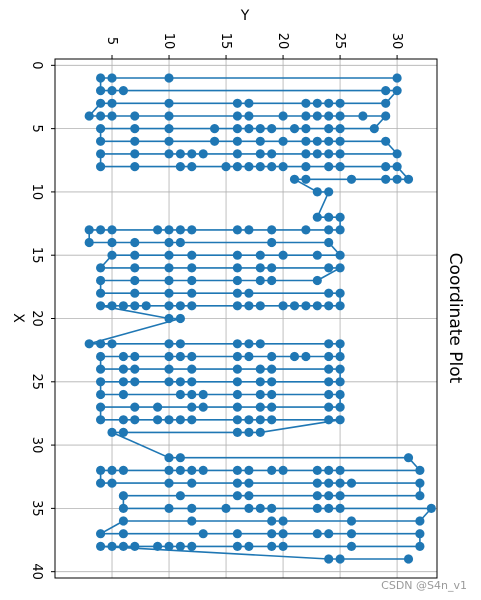  I want to click on x-tick-label: 15, so click(36, 255).